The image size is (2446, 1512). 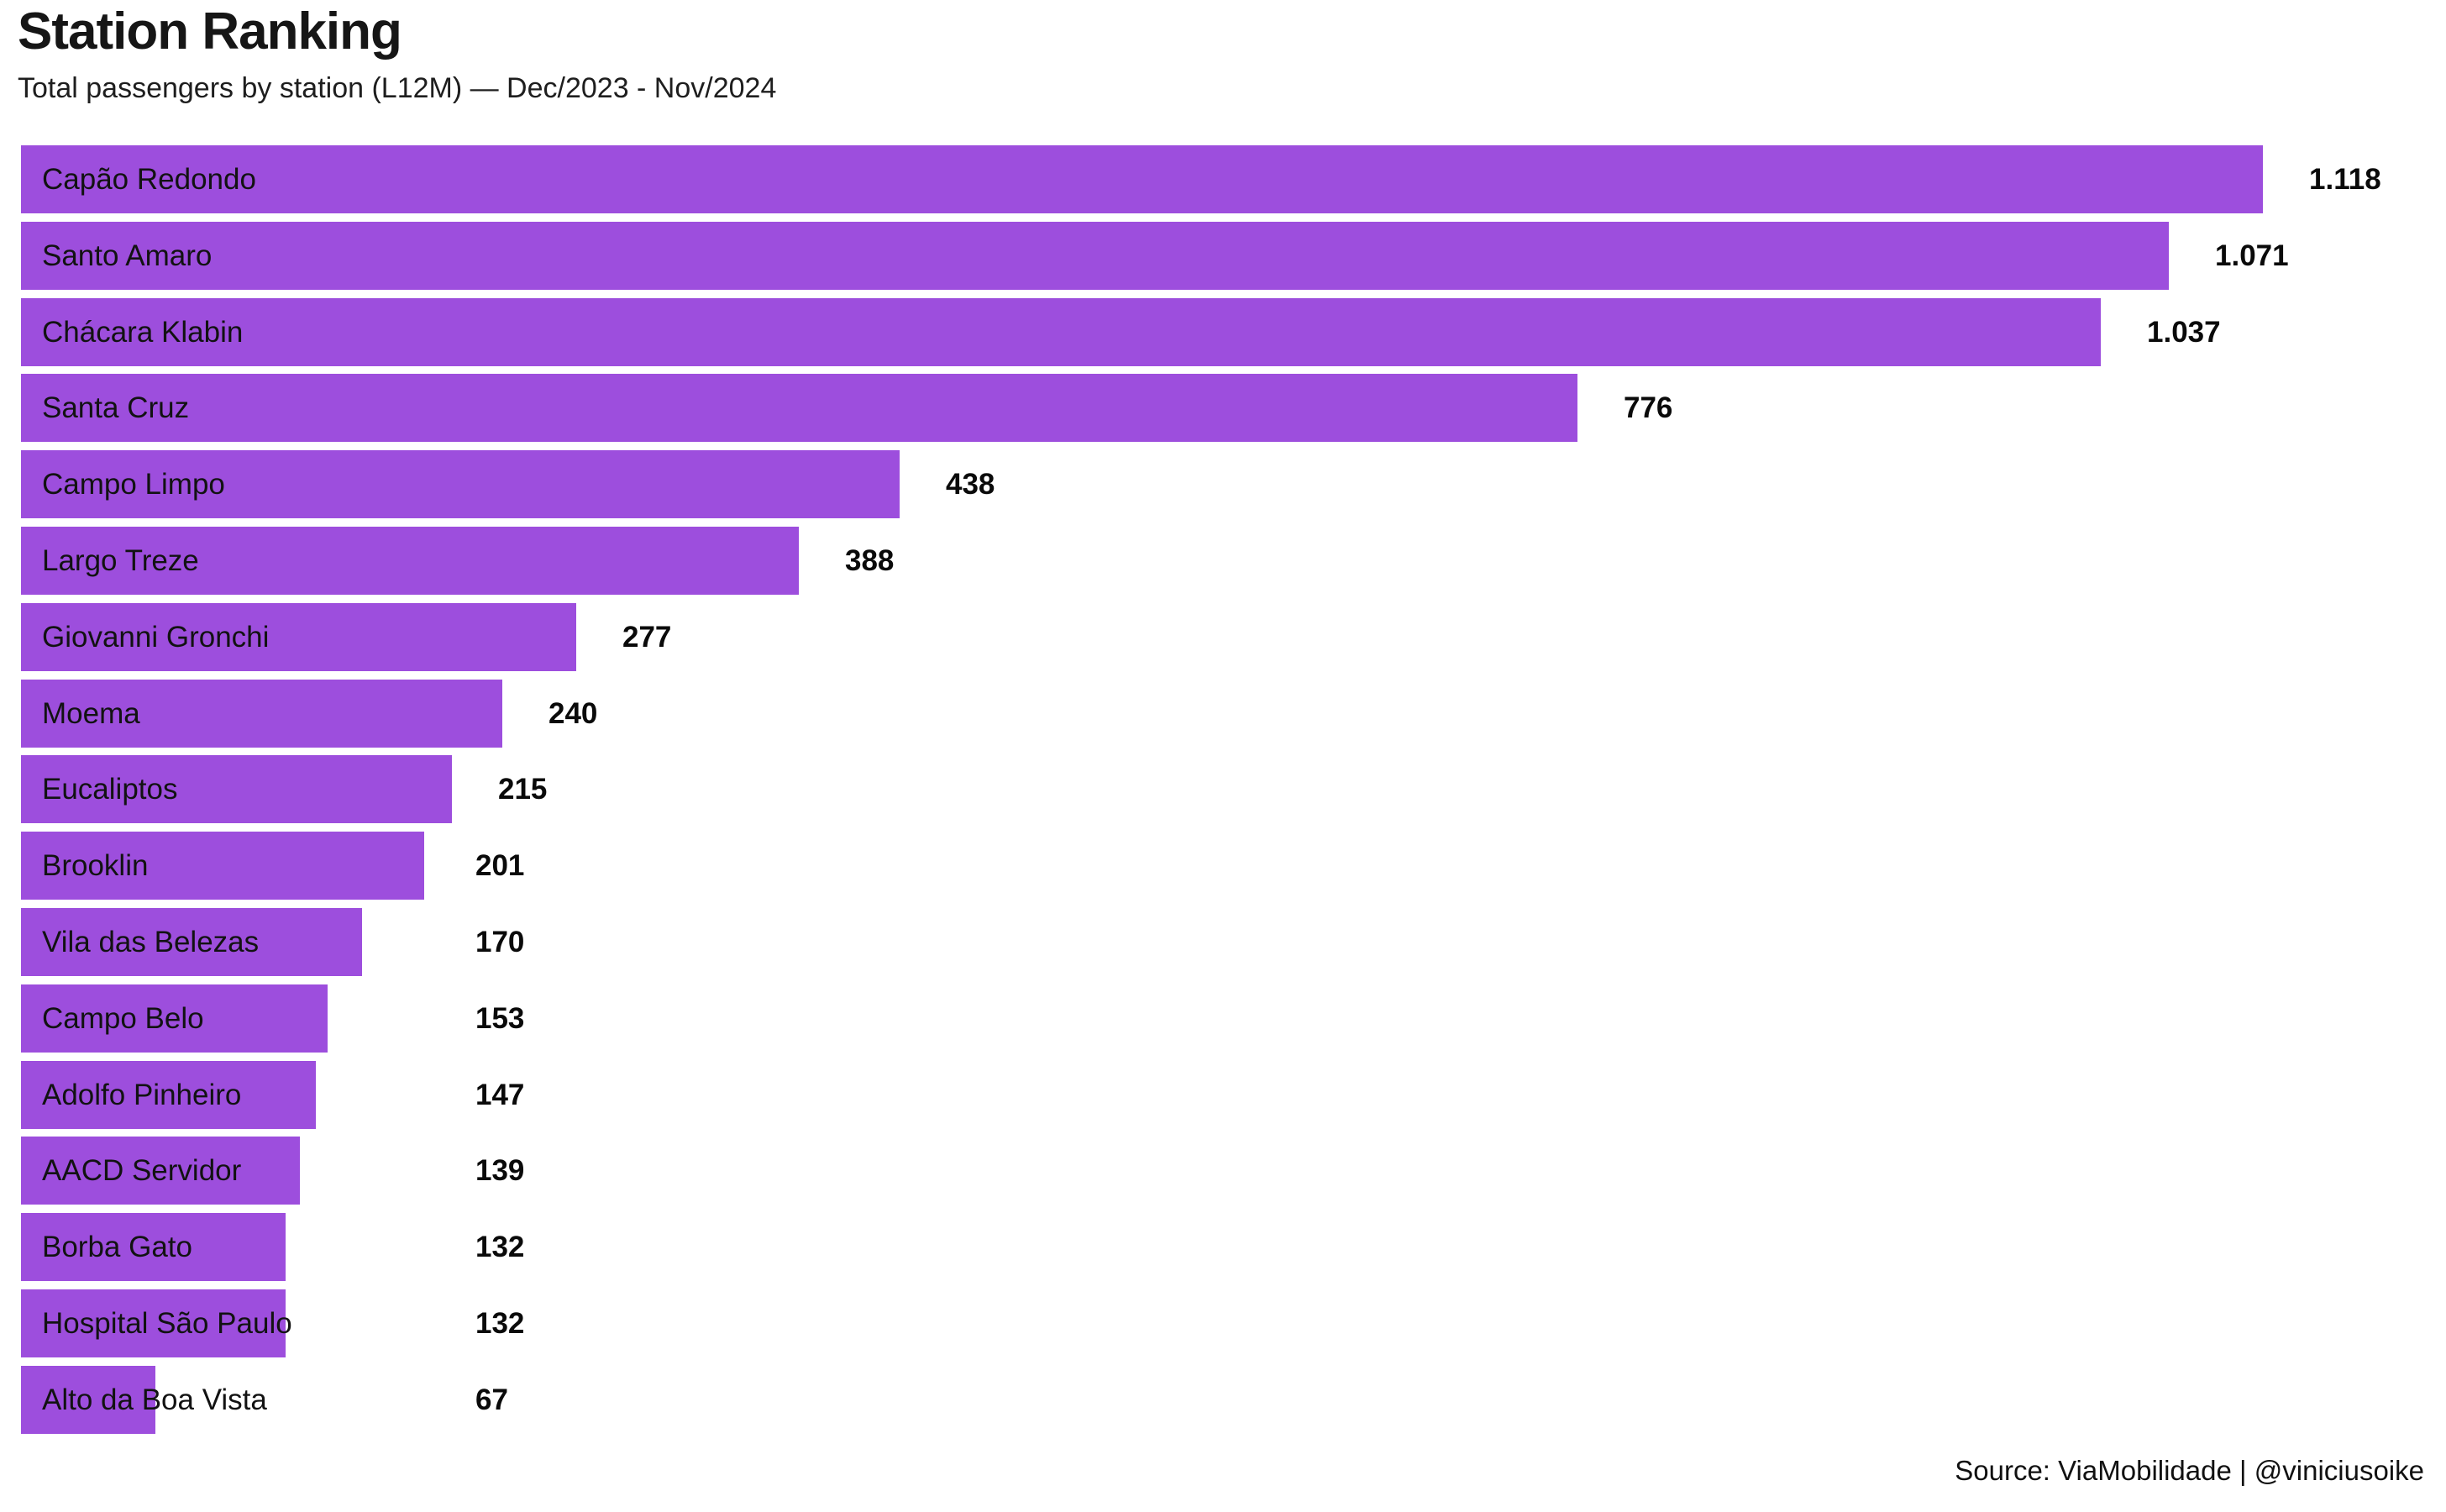 What do you see at coordinates (151, 941) in the screenshot?
I see `bar-category-label: Vila das Belezas` at bounding box center [151, 941].